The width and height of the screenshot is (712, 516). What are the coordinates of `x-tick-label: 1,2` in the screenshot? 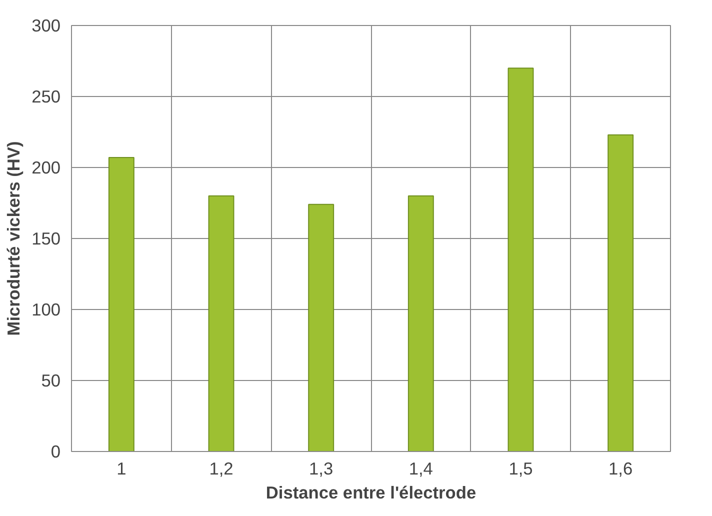 It's located at (221, 468).